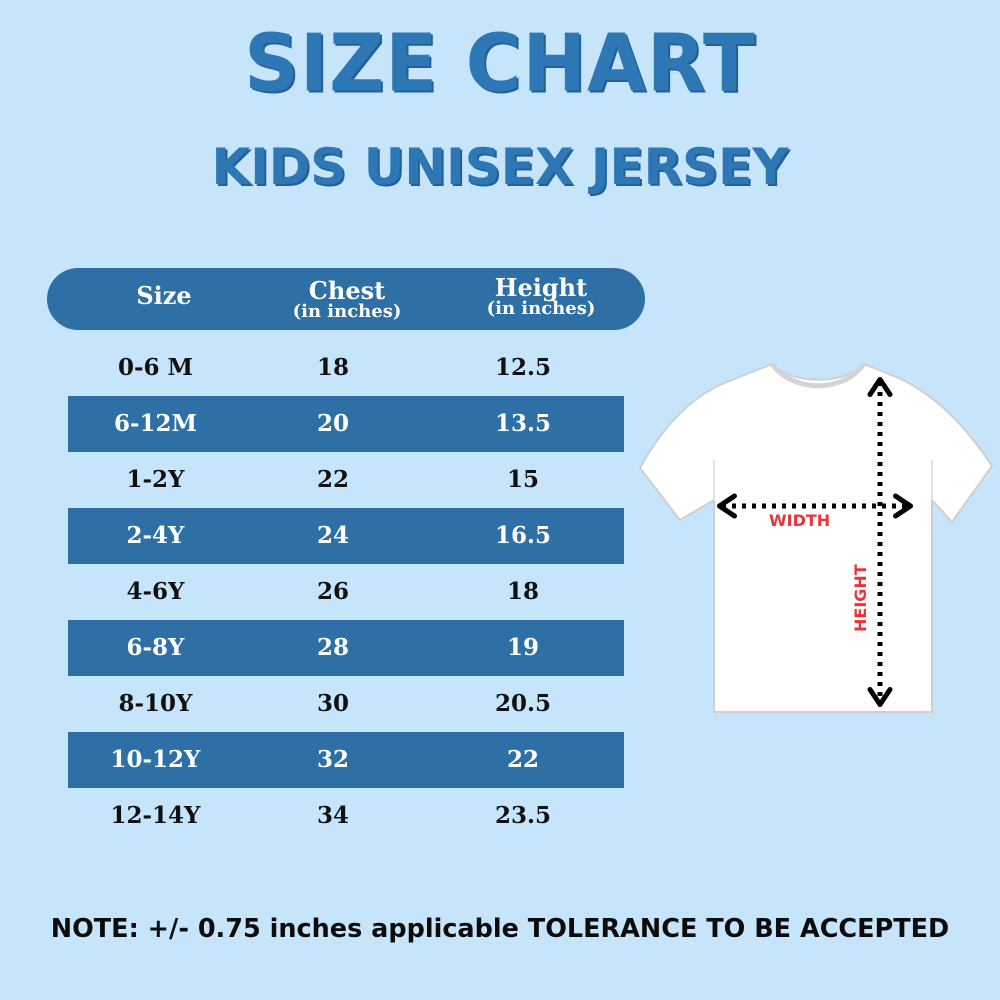  I want to click on height-cell: 23.5, so click(523, 815).